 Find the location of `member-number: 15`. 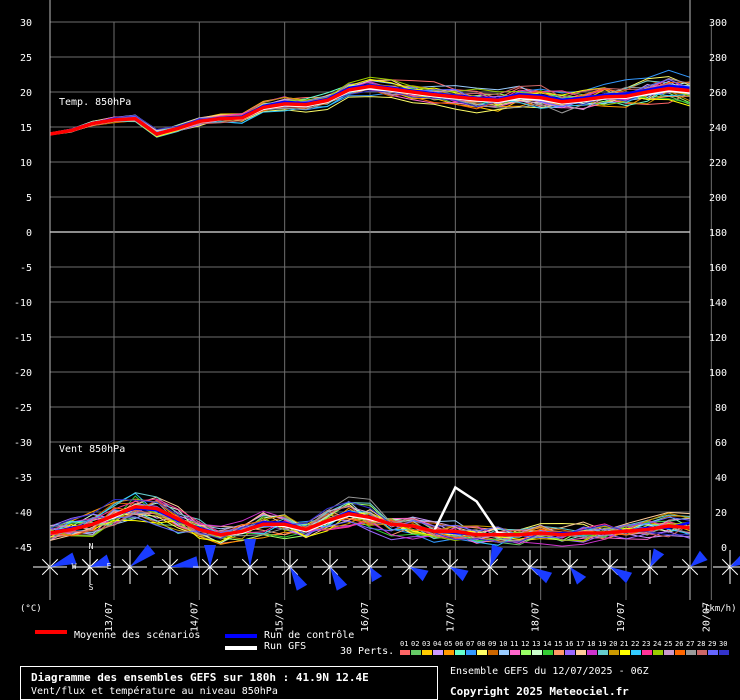

member-number: 15 is located at coordinates (558, 644).